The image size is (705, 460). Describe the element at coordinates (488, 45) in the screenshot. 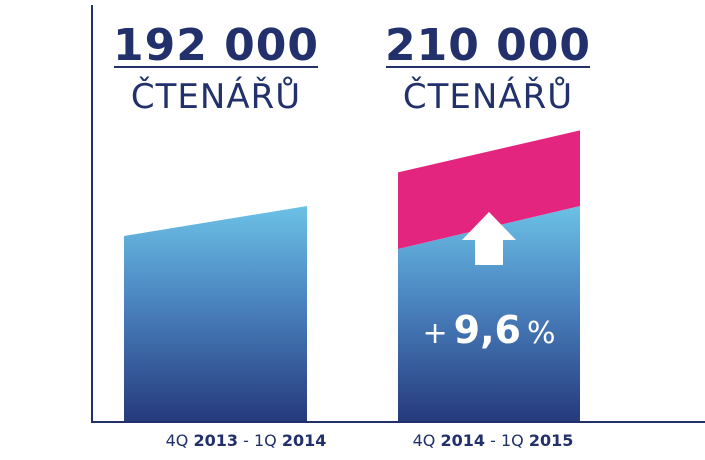

I see `value-label-2: 210 000` at that location.